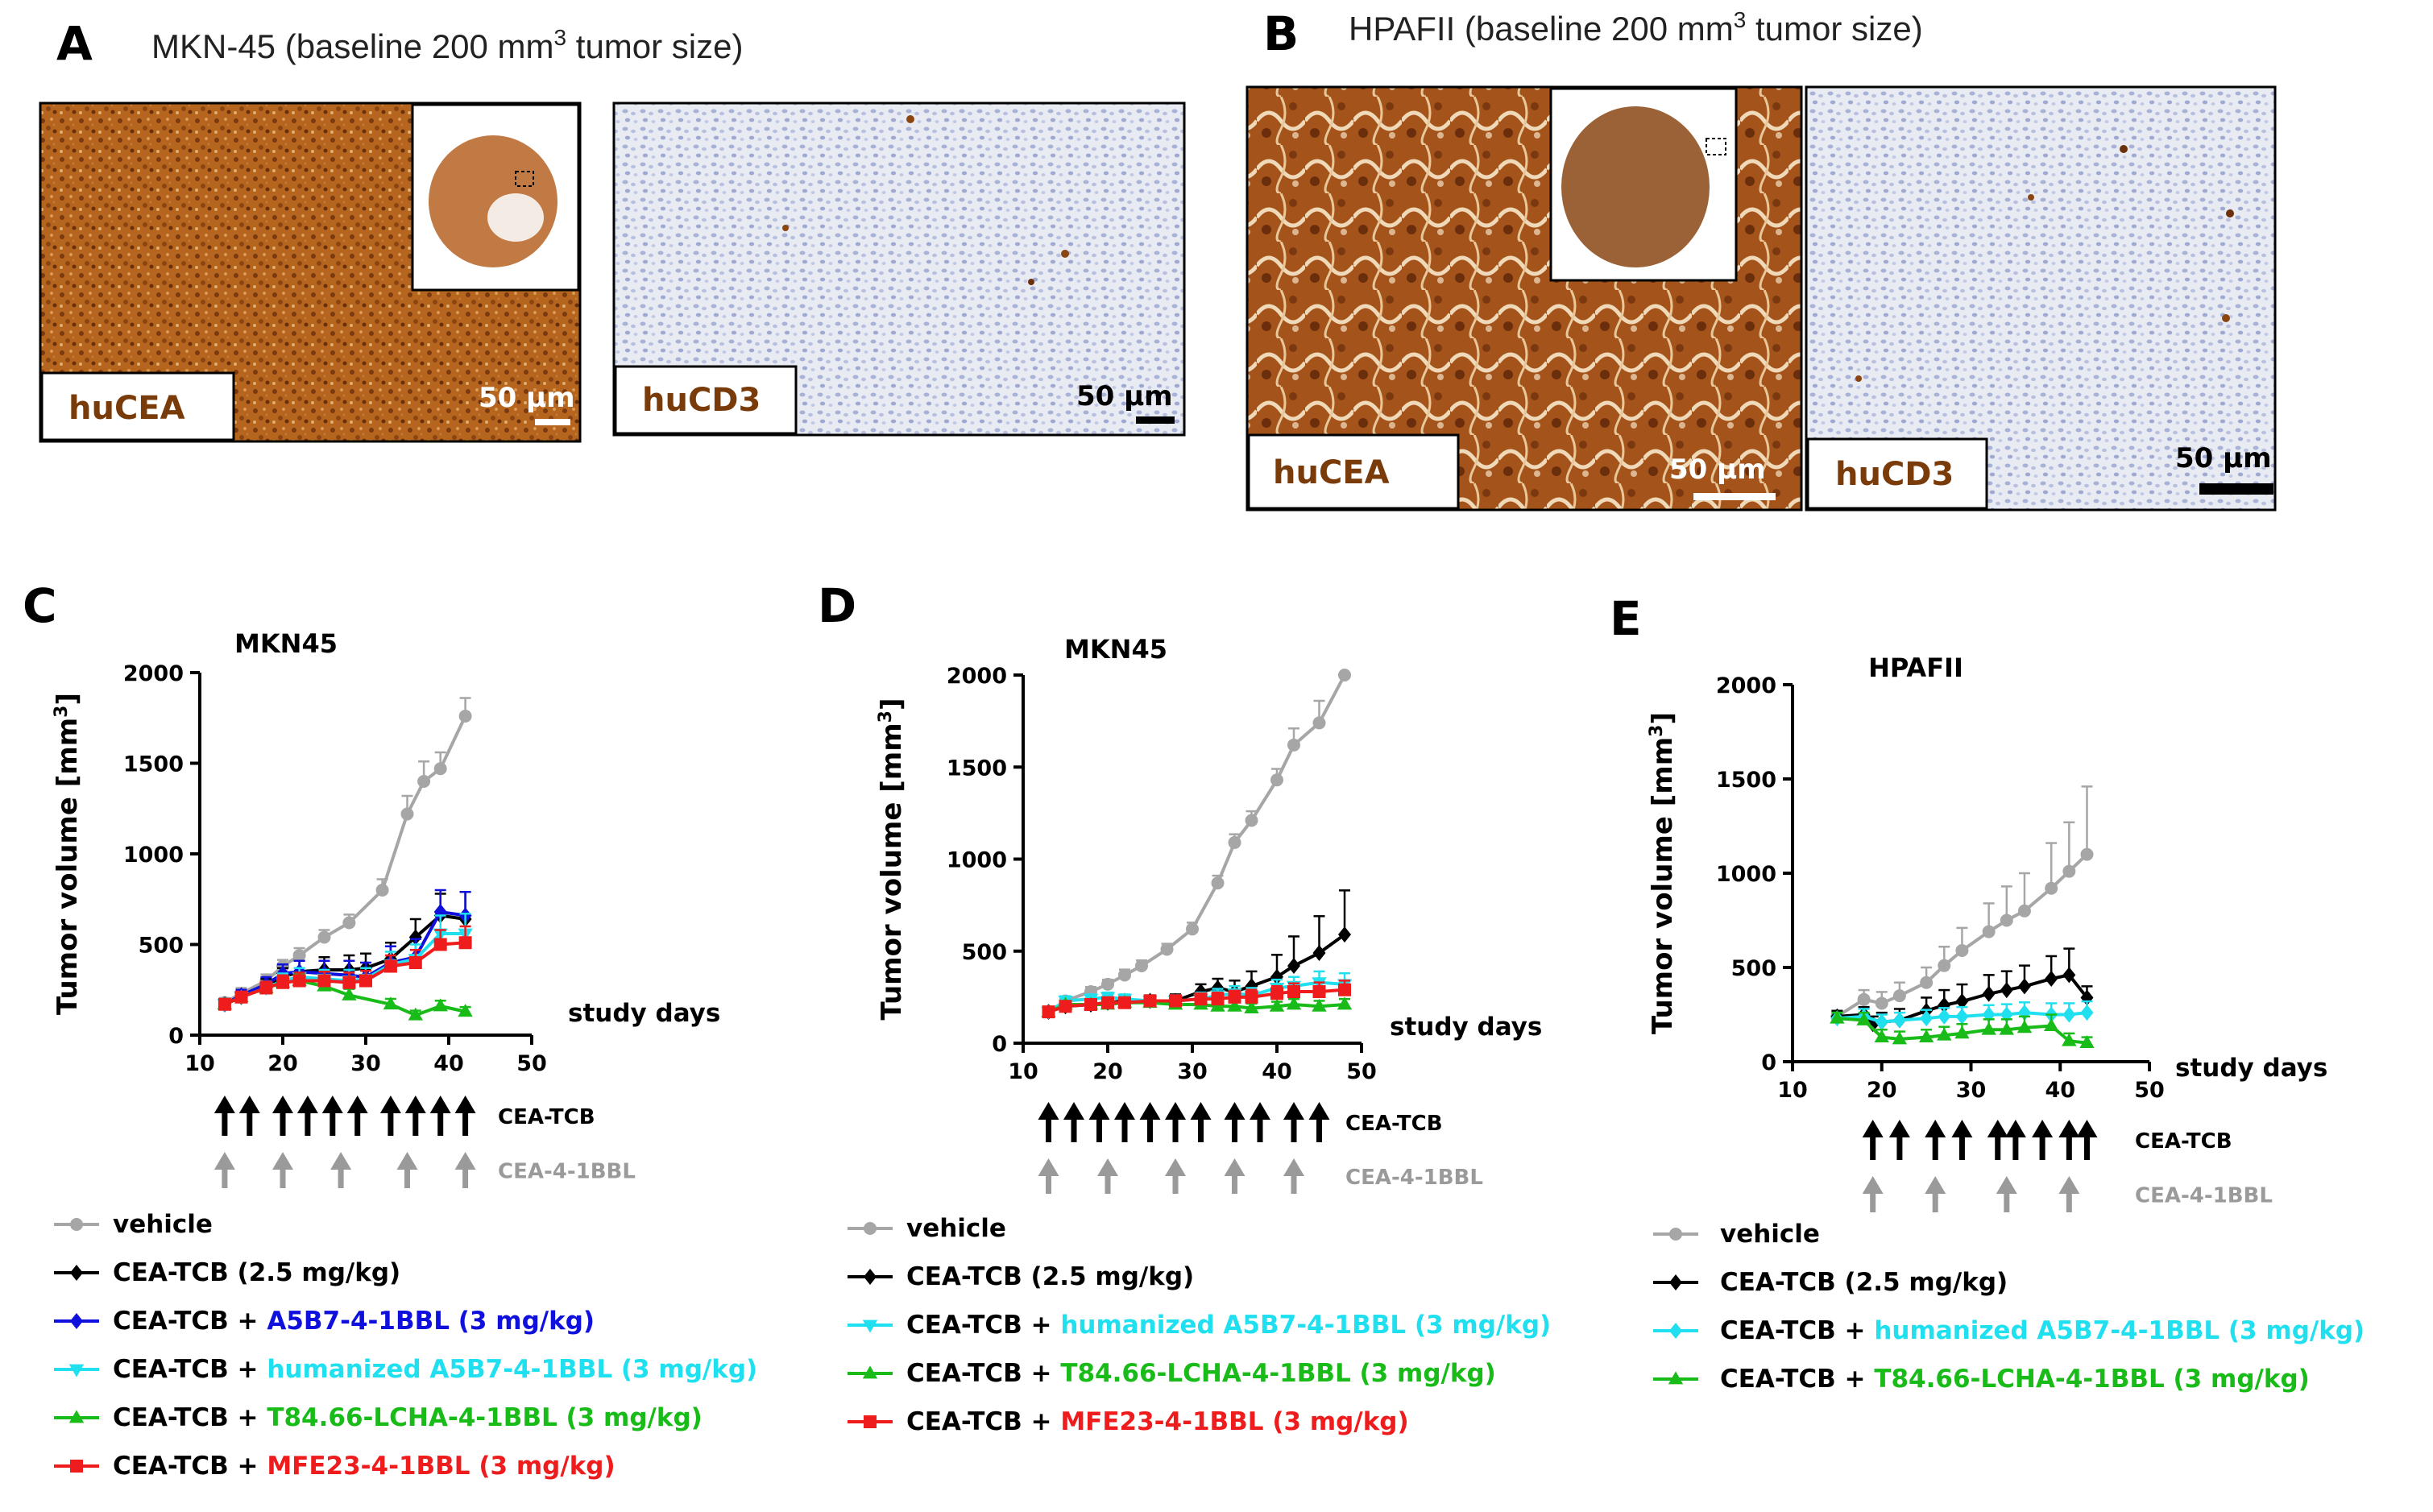 This screenshot has width=2433, height=1512. I want to click on scale-bar-label-b1: 50 µm, so click(1718, 470).